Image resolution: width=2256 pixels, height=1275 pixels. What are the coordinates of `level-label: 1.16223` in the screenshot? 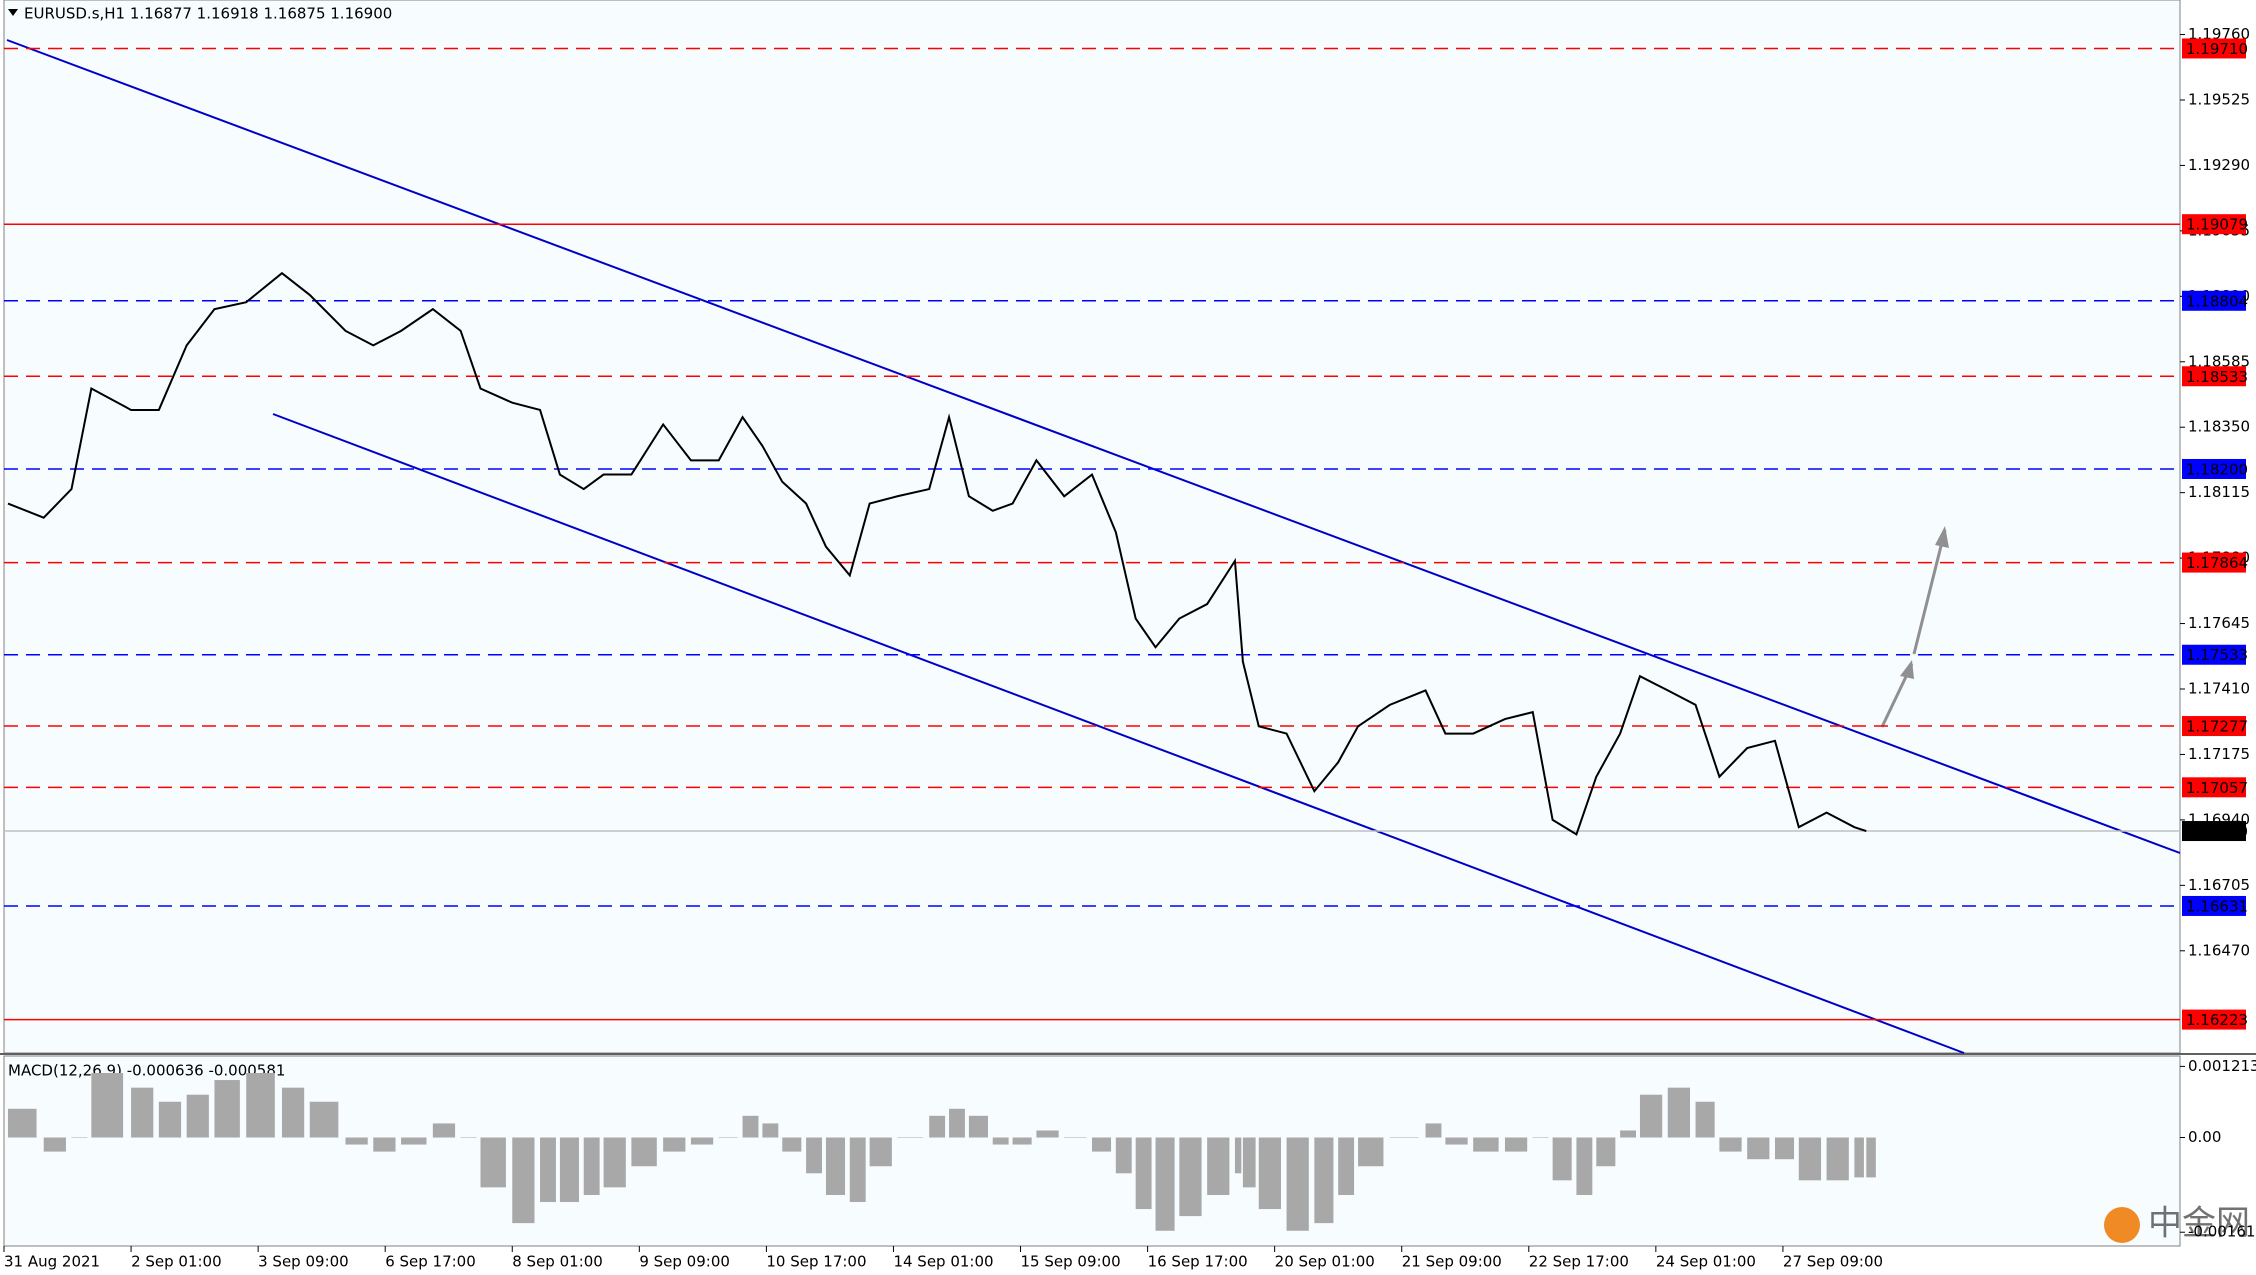 It's located at (2217, 1020).